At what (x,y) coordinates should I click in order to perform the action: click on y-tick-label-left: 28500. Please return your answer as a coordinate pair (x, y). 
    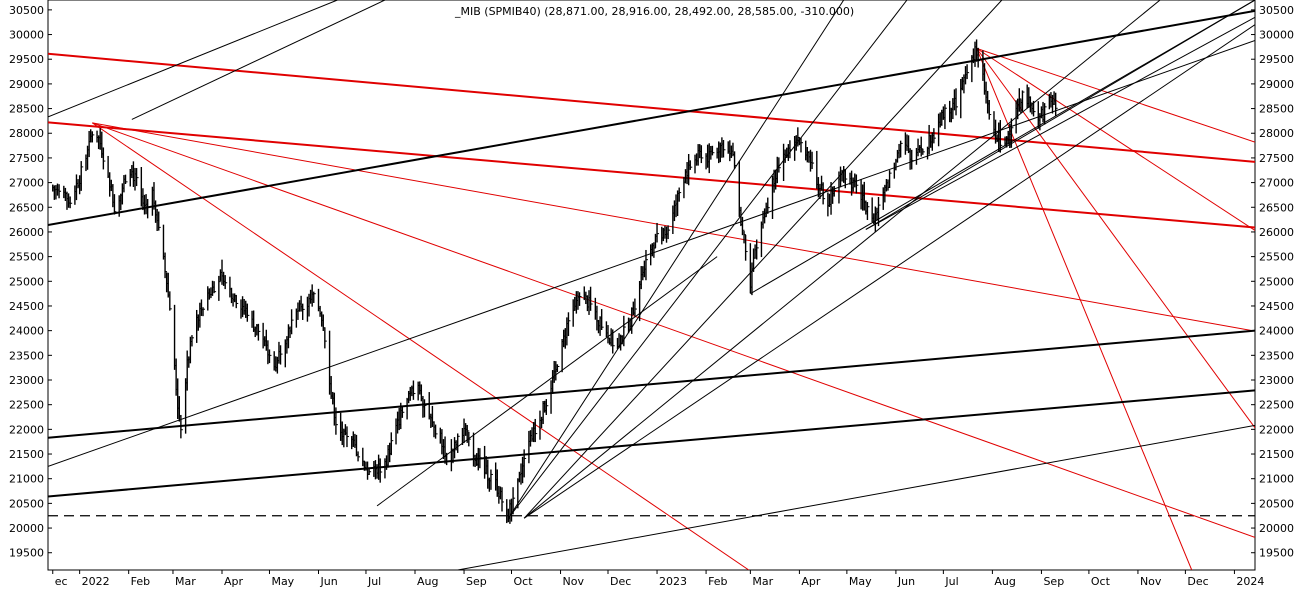
    Looking at the image, I should click on (26, 109).